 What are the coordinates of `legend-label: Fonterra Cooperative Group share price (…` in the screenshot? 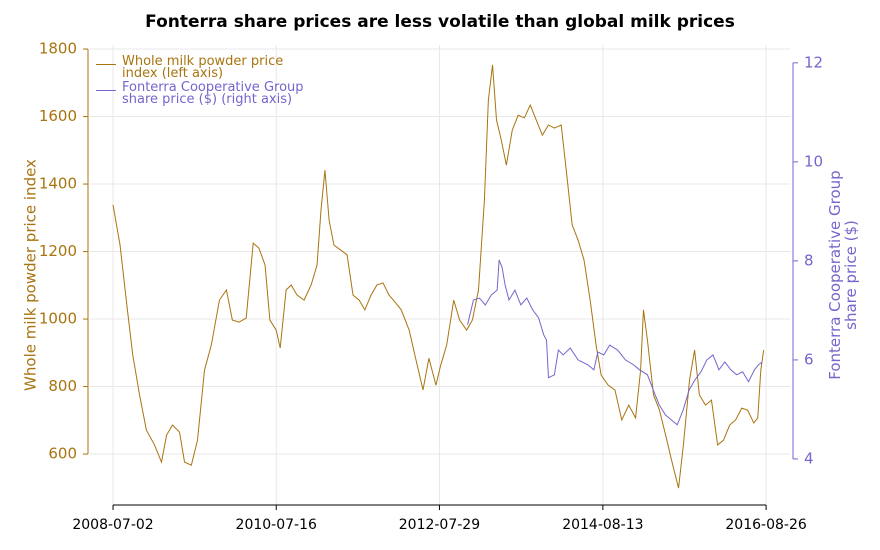 It's located at (213, 93).